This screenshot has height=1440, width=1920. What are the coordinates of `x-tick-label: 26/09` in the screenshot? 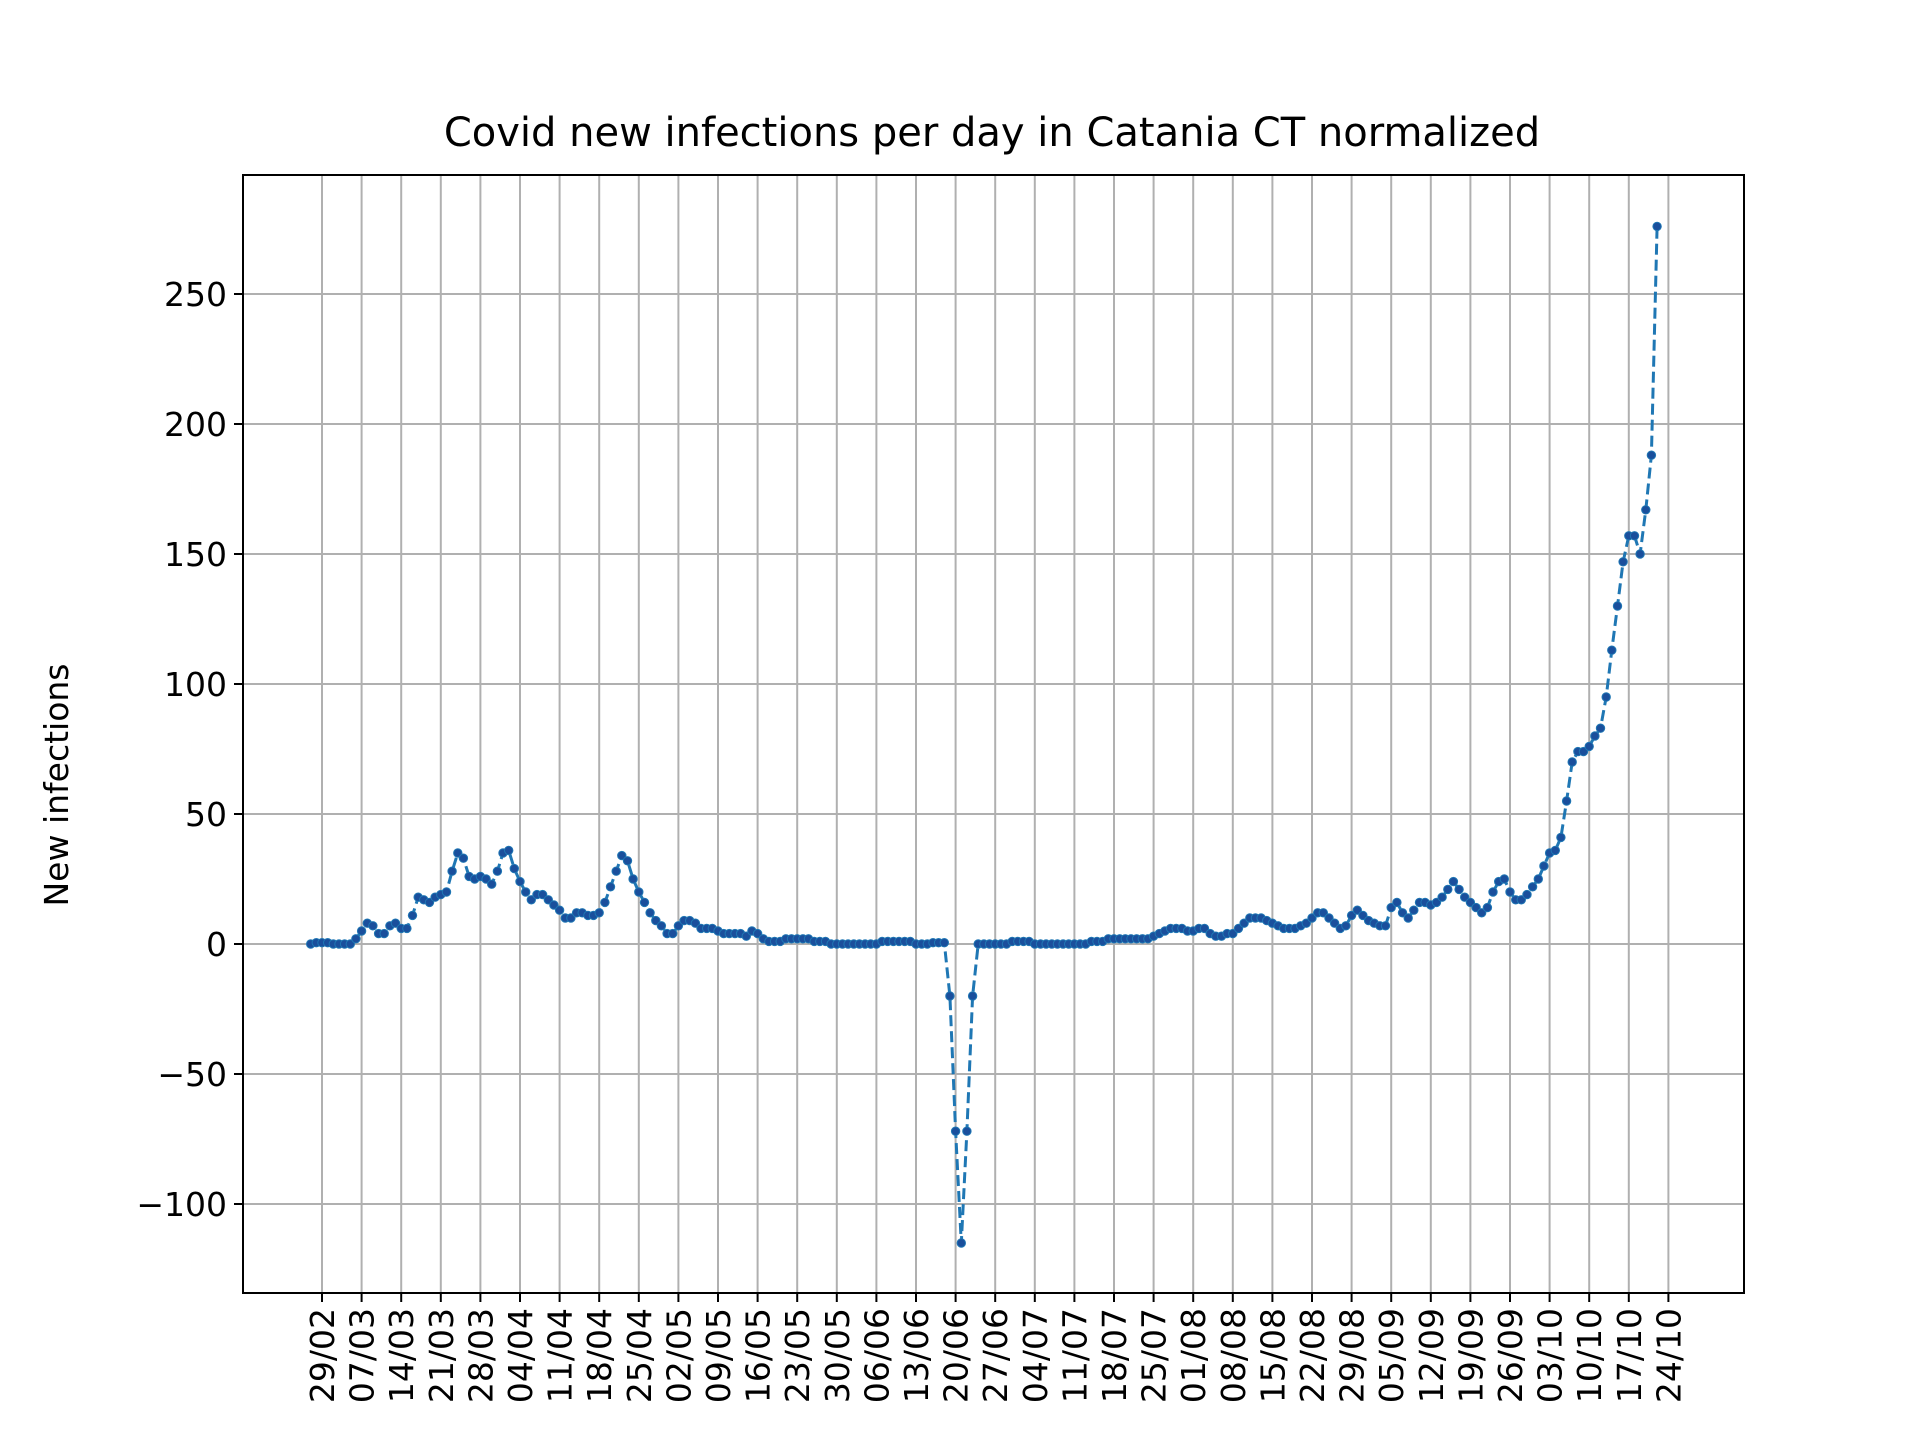 It's located at (1510, 1355).